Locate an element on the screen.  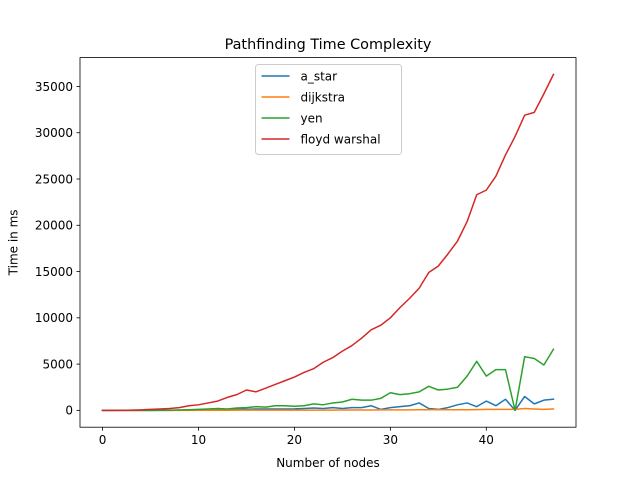
legend: a_star dijkstra yen floyd warshal is located at coordinates (328, 109).